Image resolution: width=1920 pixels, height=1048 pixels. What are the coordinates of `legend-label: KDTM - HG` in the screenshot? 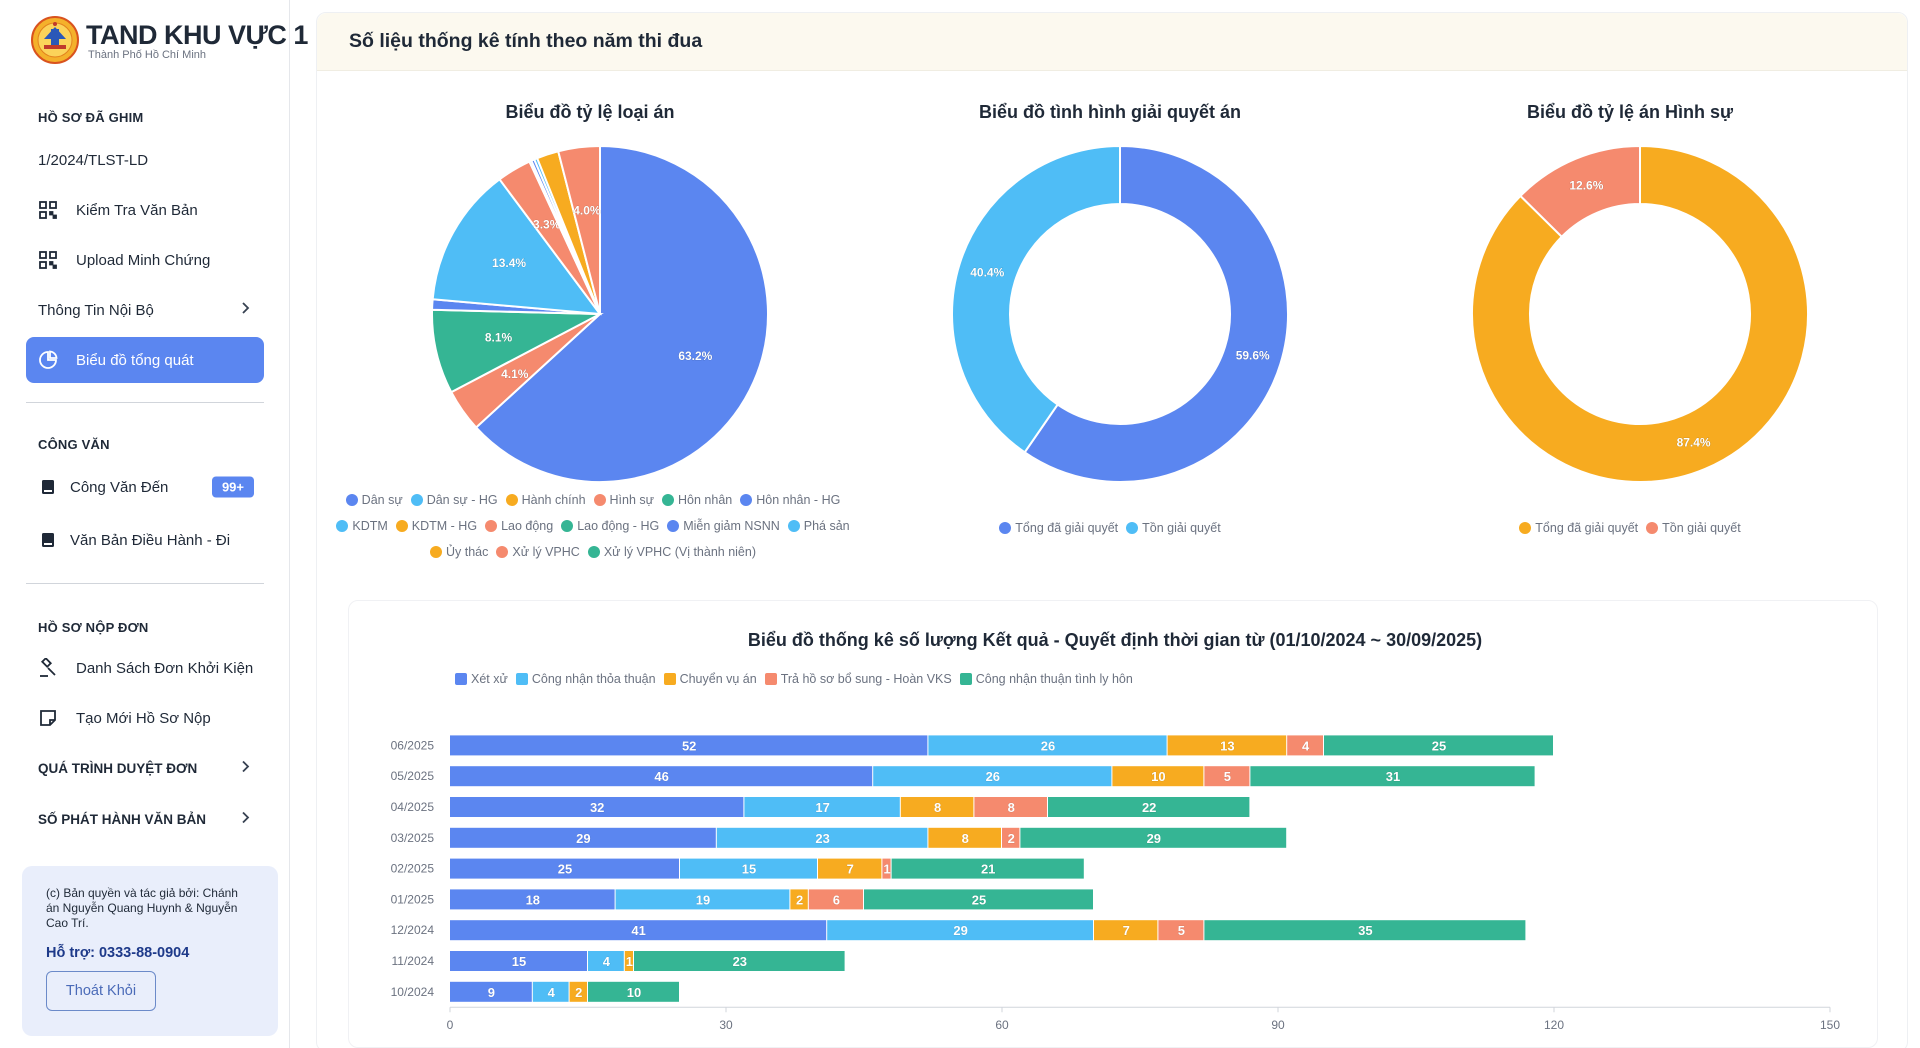 It's located at (444, 526).